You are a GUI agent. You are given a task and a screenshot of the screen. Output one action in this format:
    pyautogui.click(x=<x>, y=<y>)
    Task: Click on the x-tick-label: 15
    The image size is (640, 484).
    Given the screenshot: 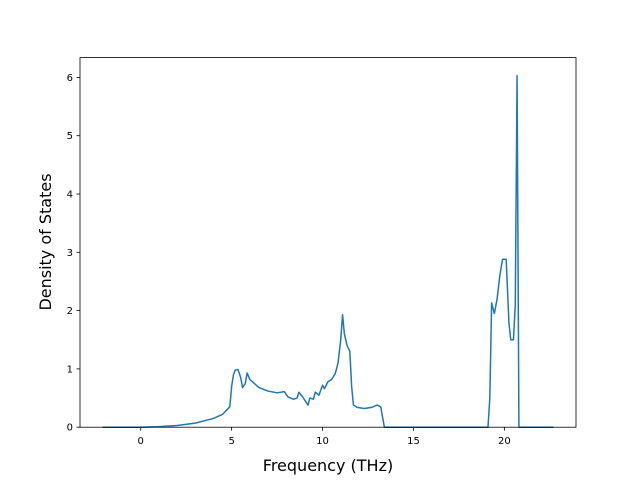 What is the action you would take?
    pyautogui.click(x=413, y=441)
    